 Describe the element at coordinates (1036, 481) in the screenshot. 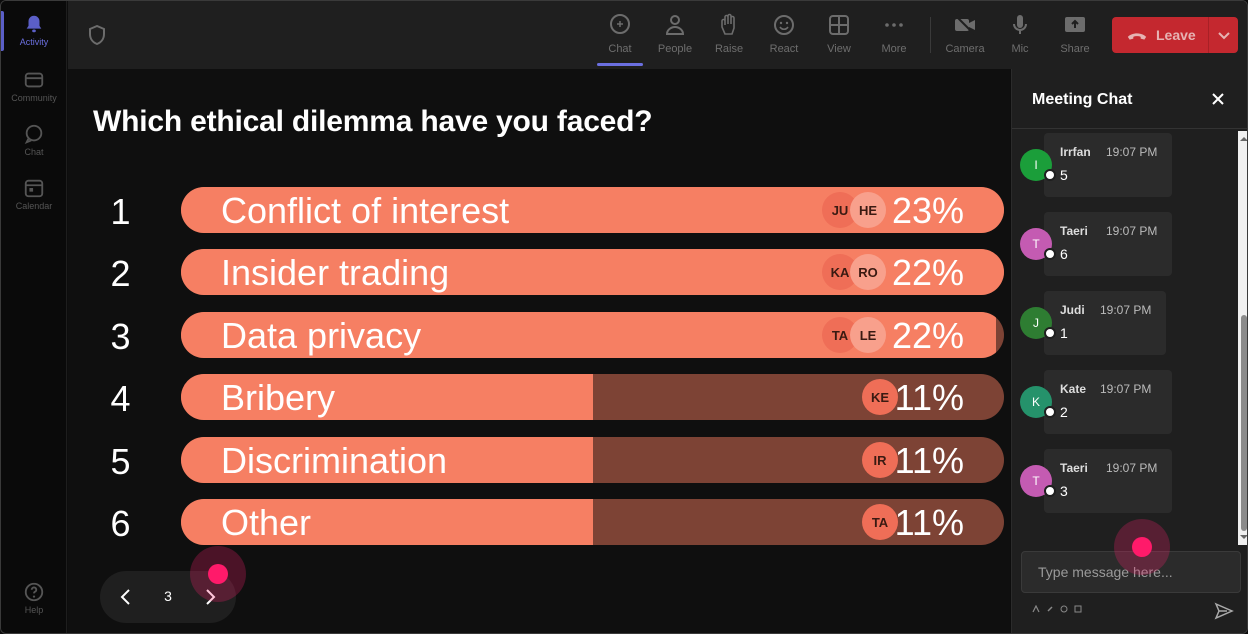

I see `sender-avatar: T` at that location.